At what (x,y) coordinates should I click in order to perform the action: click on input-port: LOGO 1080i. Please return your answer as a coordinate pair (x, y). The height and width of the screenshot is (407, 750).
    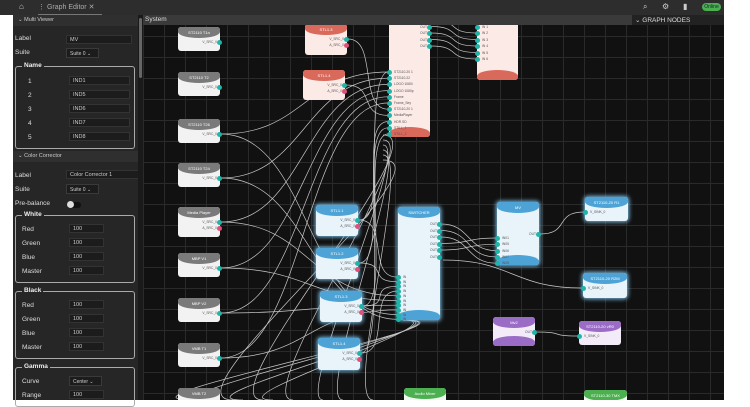
    Looking at the image, I should click on (400, 85).